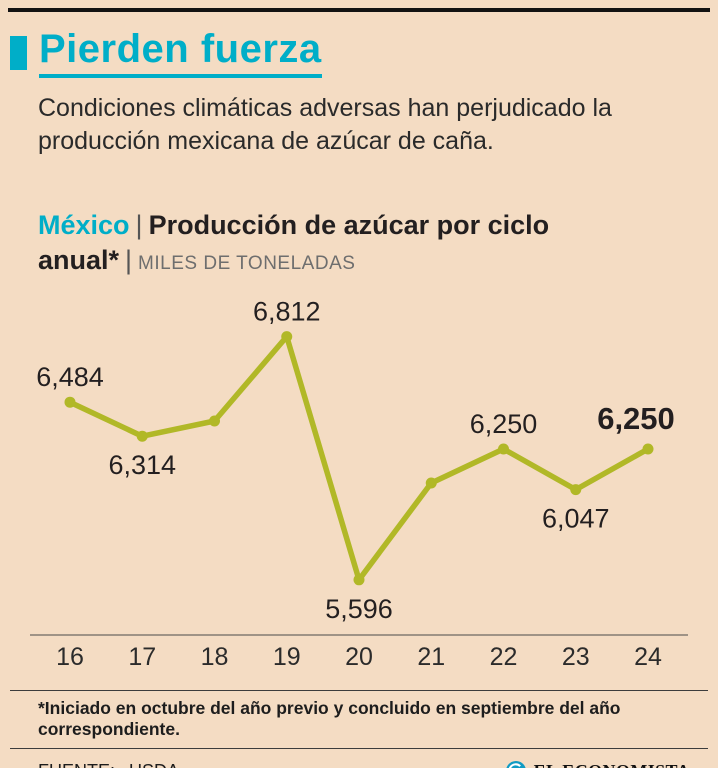  I want to click on footer-row: FUENTE: USDA EL ECONOMISTA, so click(364, 764).